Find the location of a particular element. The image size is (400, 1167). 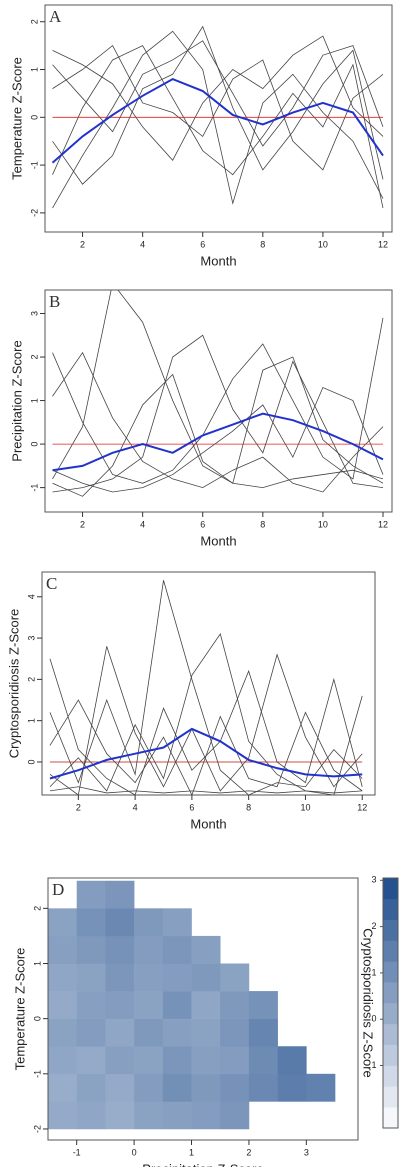

colorbar-tick-label: 0 is located at coordinates (373, 1019).